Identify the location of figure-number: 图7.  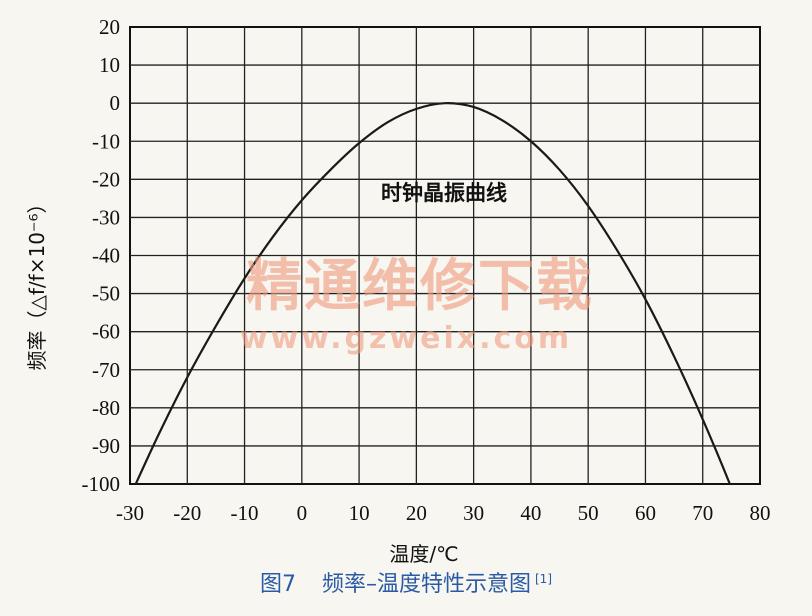
(277, 584).